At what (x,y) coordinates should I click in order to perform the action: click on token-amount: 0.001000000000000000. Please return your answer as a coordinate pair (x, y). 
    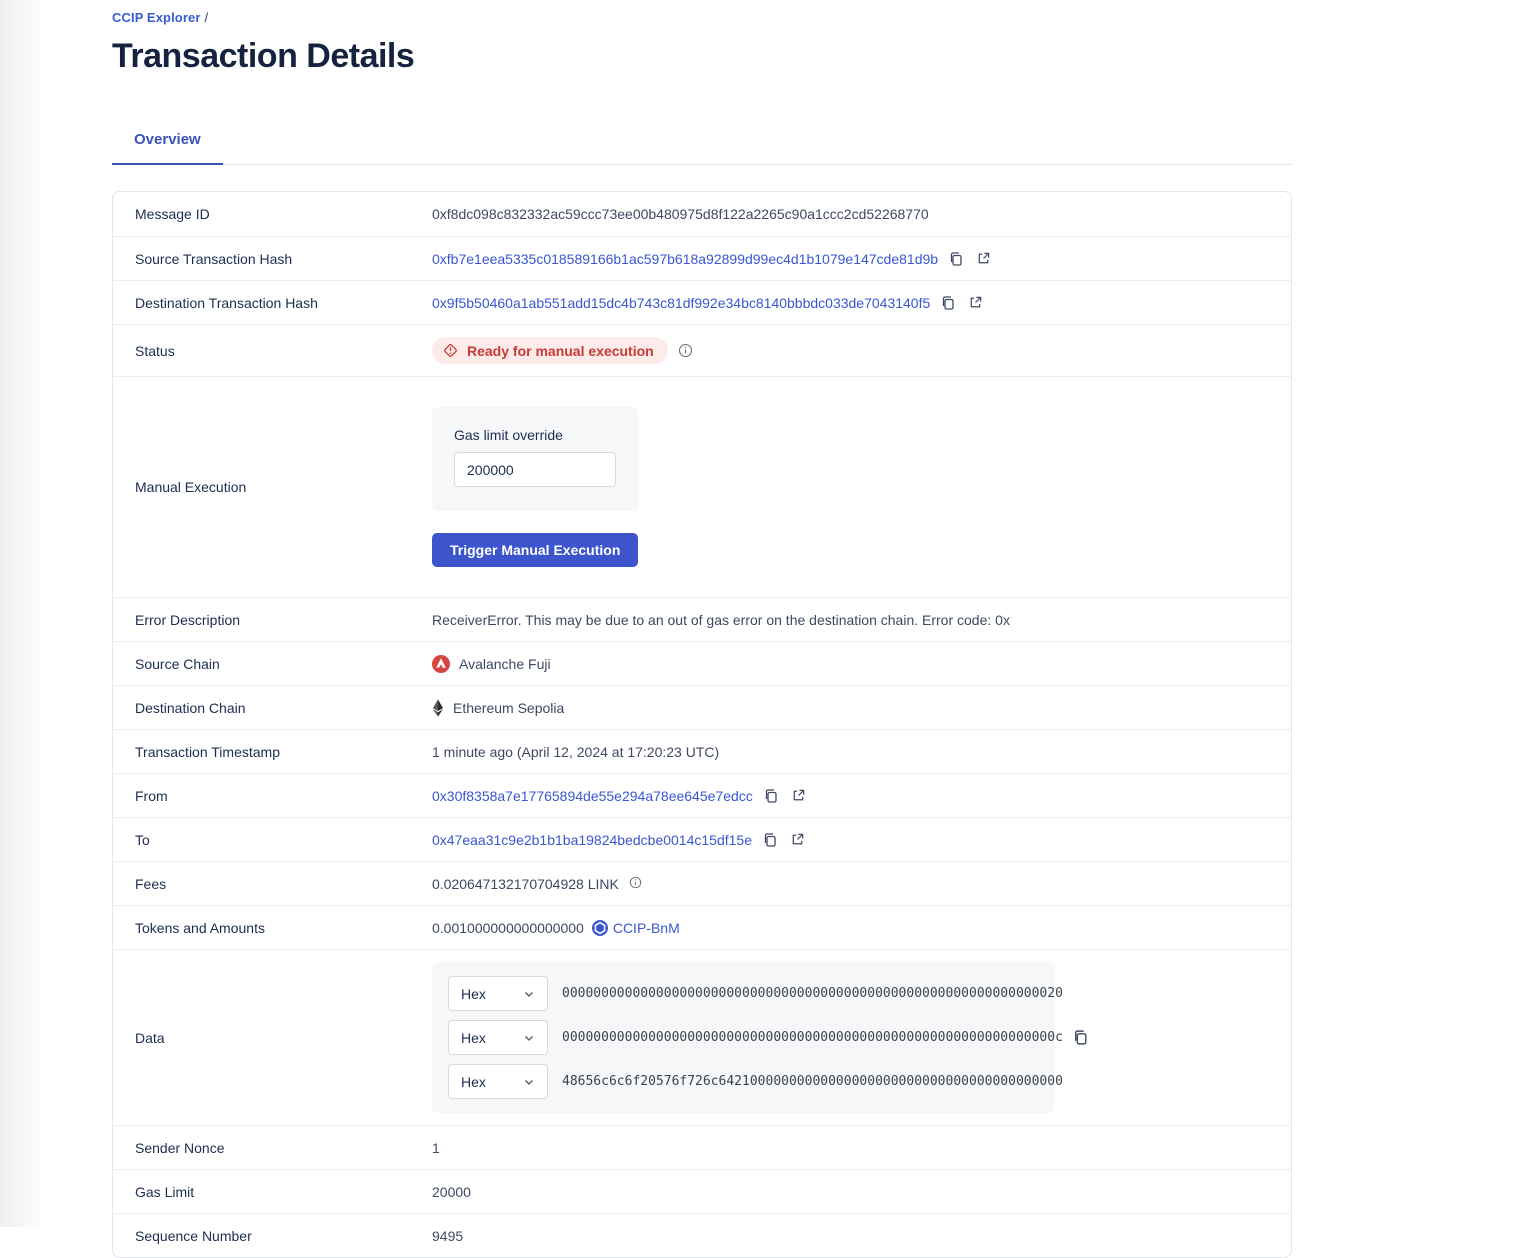
    Looking at the image, I should click on (508, 927).